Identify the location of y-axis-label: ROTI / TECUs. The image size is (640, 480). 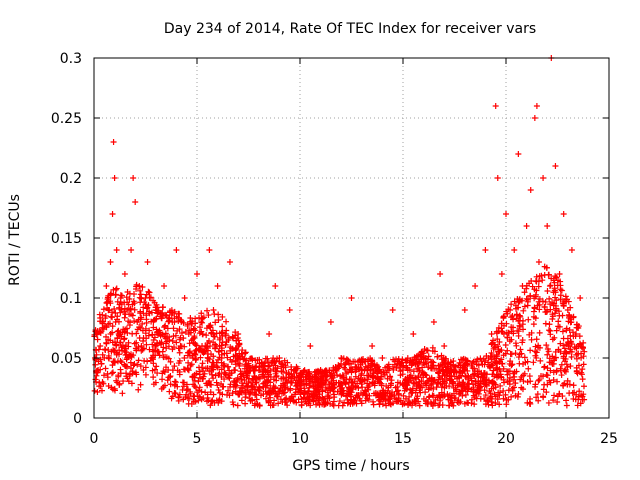
(15, 240).